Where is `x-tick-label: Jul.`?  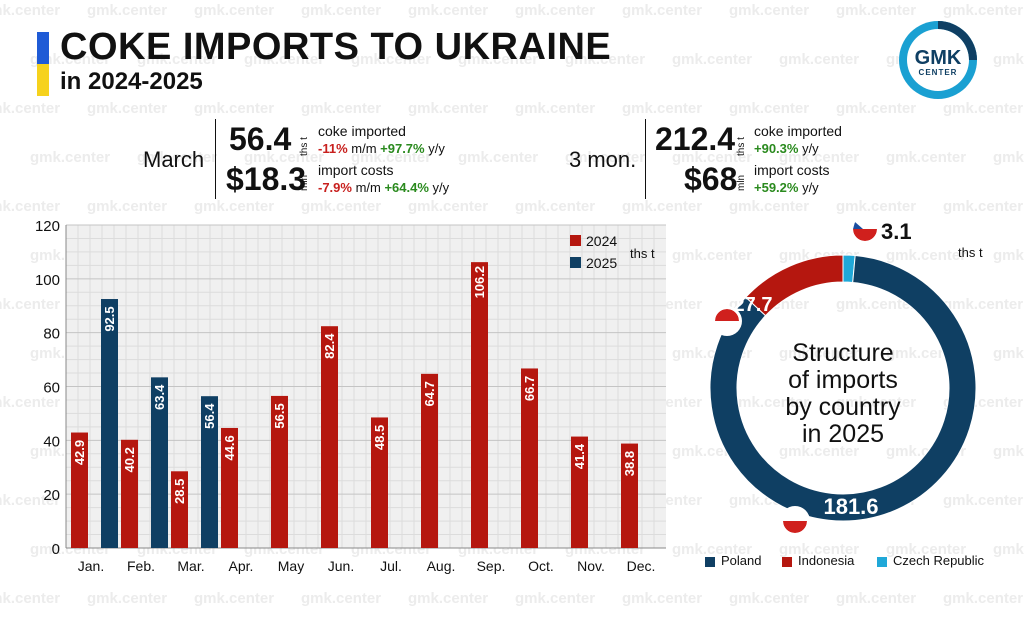
x-tick-label: Jul. is located at coordinates (391, 566).